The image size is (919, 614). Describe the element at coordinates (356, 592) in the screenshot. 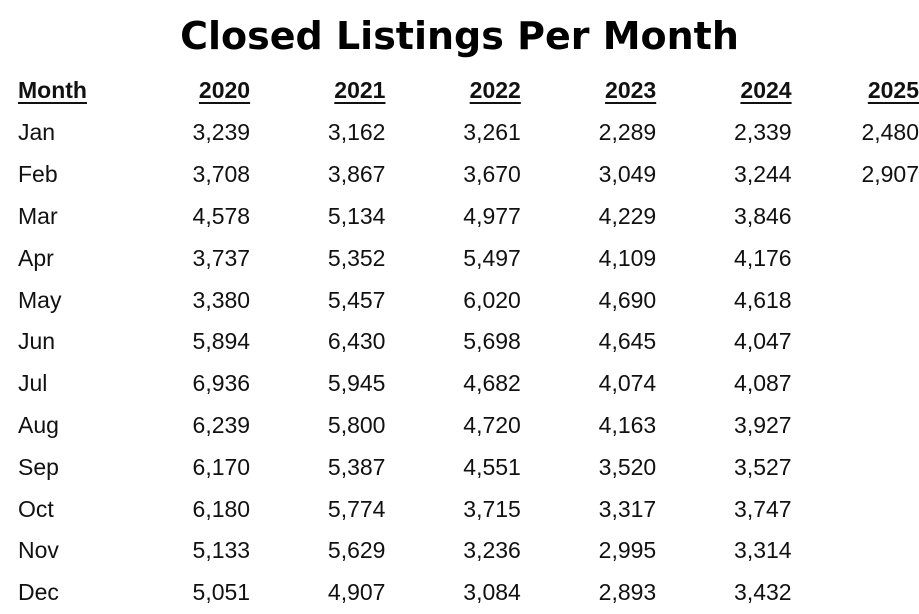

I see `value-cell: 4,907` at that location.